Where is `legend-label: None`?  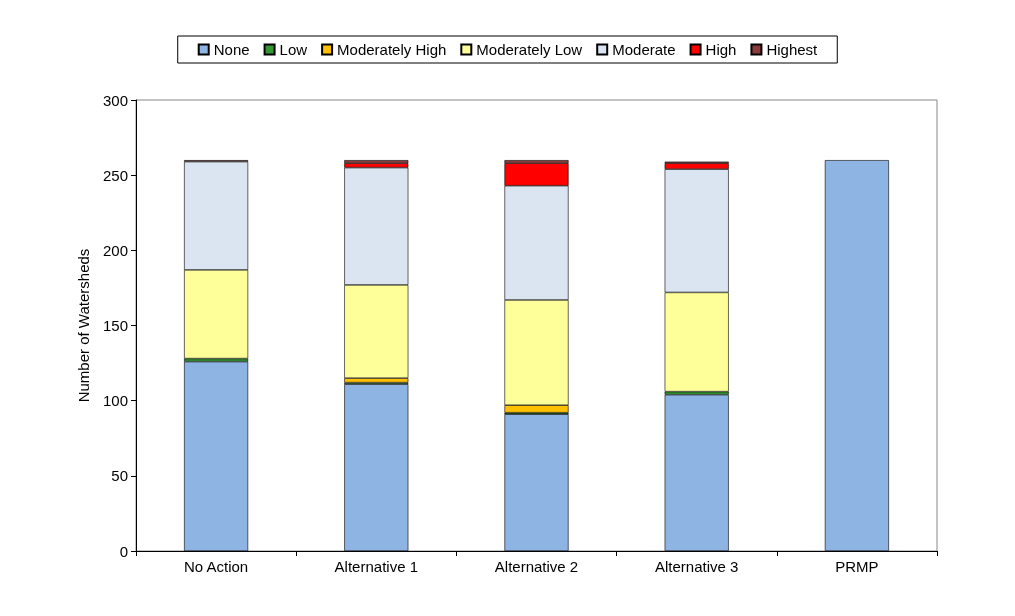
legend-label: None is located at coordinates (231, 49).